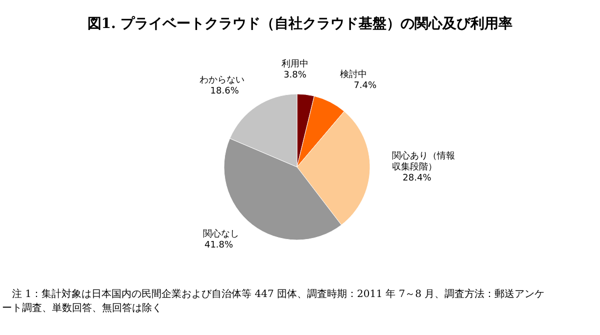  Describe the element at coordinates (417, 178) in the screenshot. I see `data-label: 28.4%` at that location.